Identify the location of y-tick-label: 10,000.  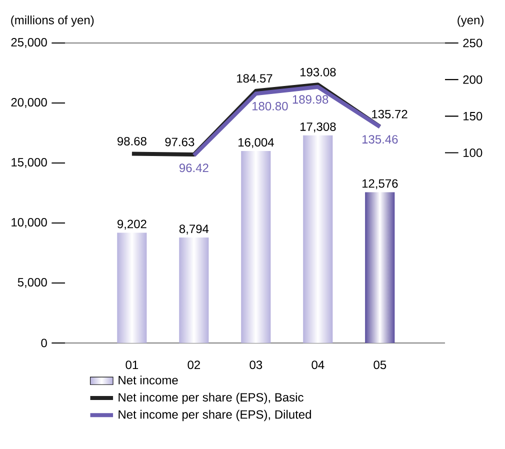
(29, 223).